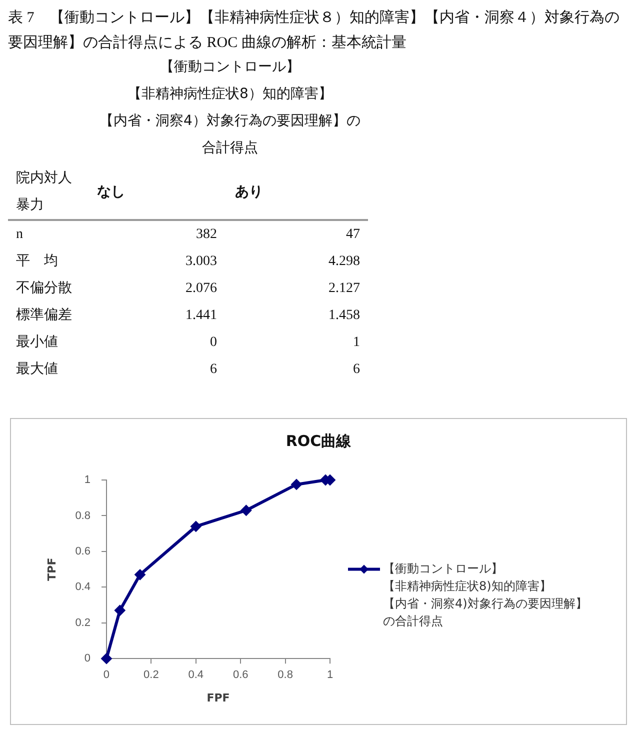 Image resolution: width=637 pixels, height=731 pixels. What do you see at coordinates (82, 551) in the screenshot?
I see `y-tick-label: 0.6` at bounding box center [82, 551].